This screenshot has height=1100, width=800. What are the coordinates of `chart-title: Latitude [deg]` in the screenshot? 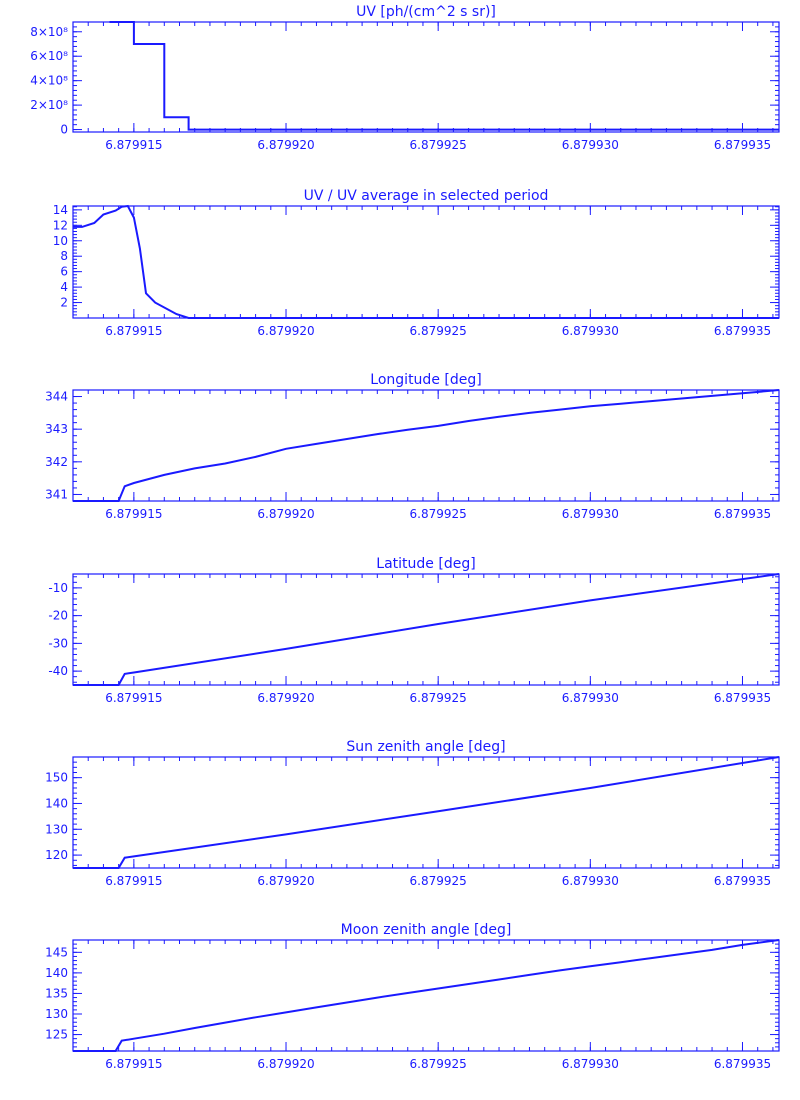 It's located at (425, 564).